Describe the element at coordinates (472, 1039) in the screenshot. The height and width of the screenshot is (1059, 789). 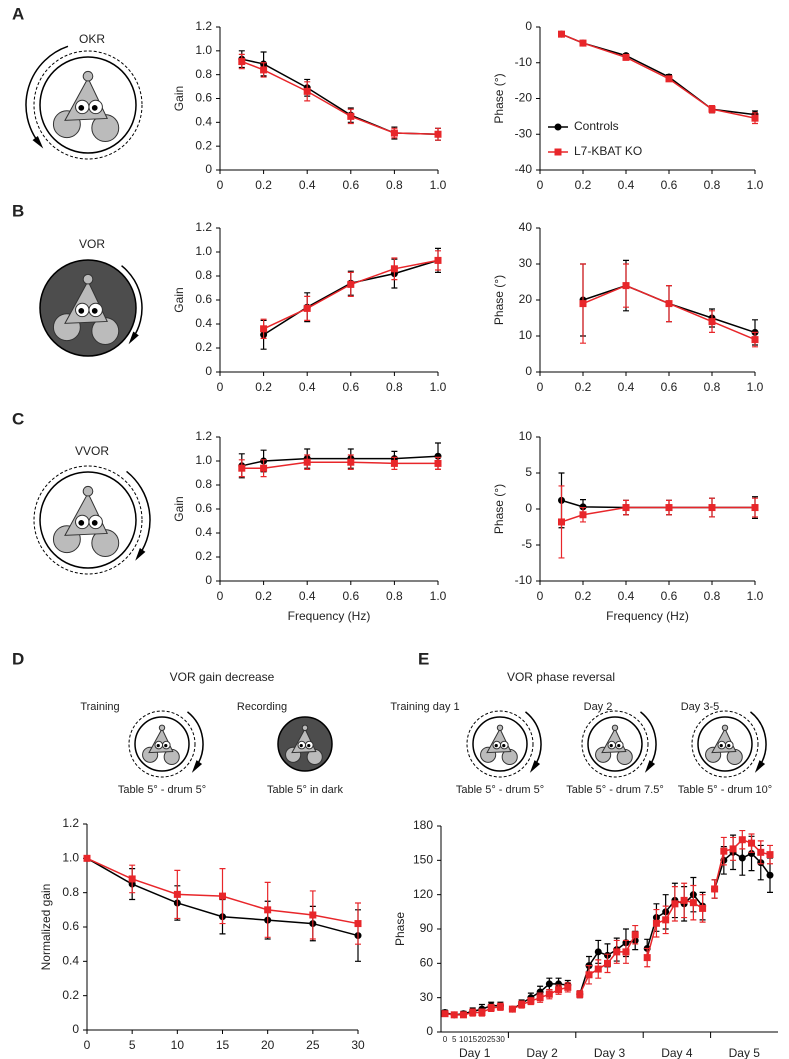
I see `x-minute-label: 15` at that location.